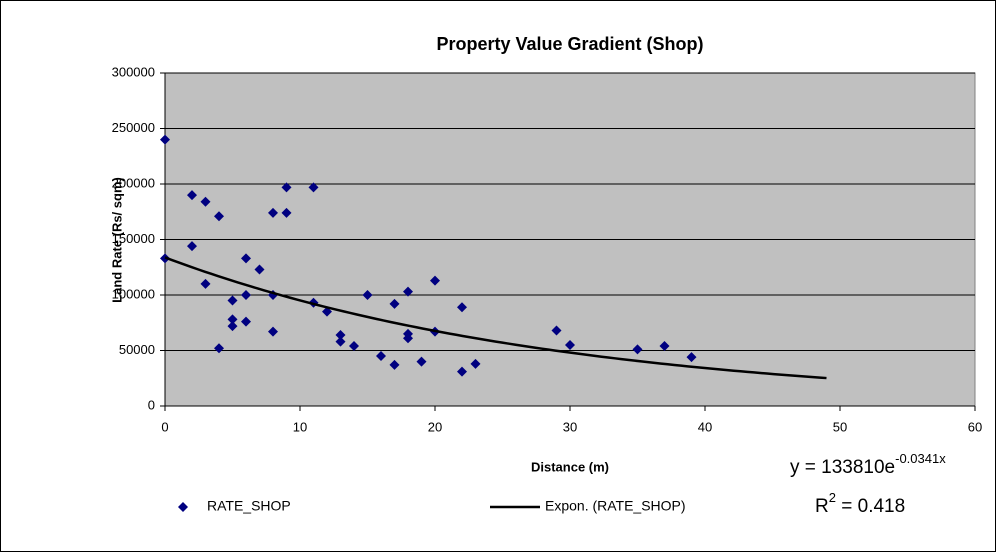 This screenshot has width=996, height=552. I want to click on x-axis-title: Distance (m), so click(570, 466).